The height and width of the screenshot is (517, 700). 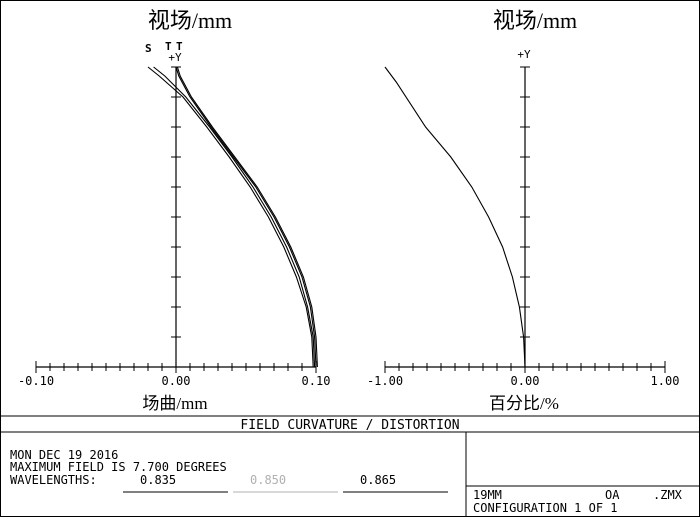 What do you see at coordinates (118, 467) in the screenshot?
I see `max-field-text: MAXIMUM FIELD IS 7.700 DEGREES` at bounding box center [118, 467].